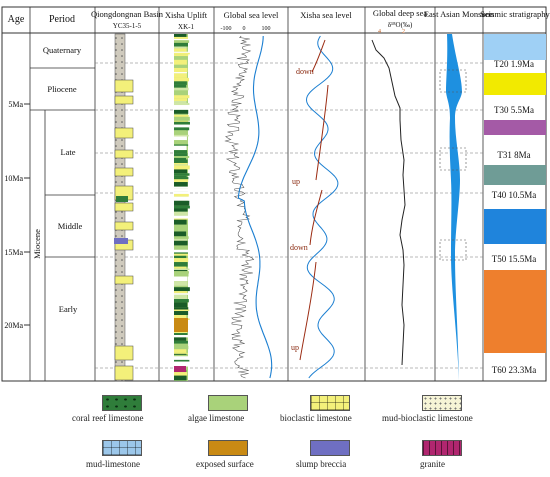 This screenshot has width=550, height=477. I want to click on global-sea-trend-line, so click(255, 207).